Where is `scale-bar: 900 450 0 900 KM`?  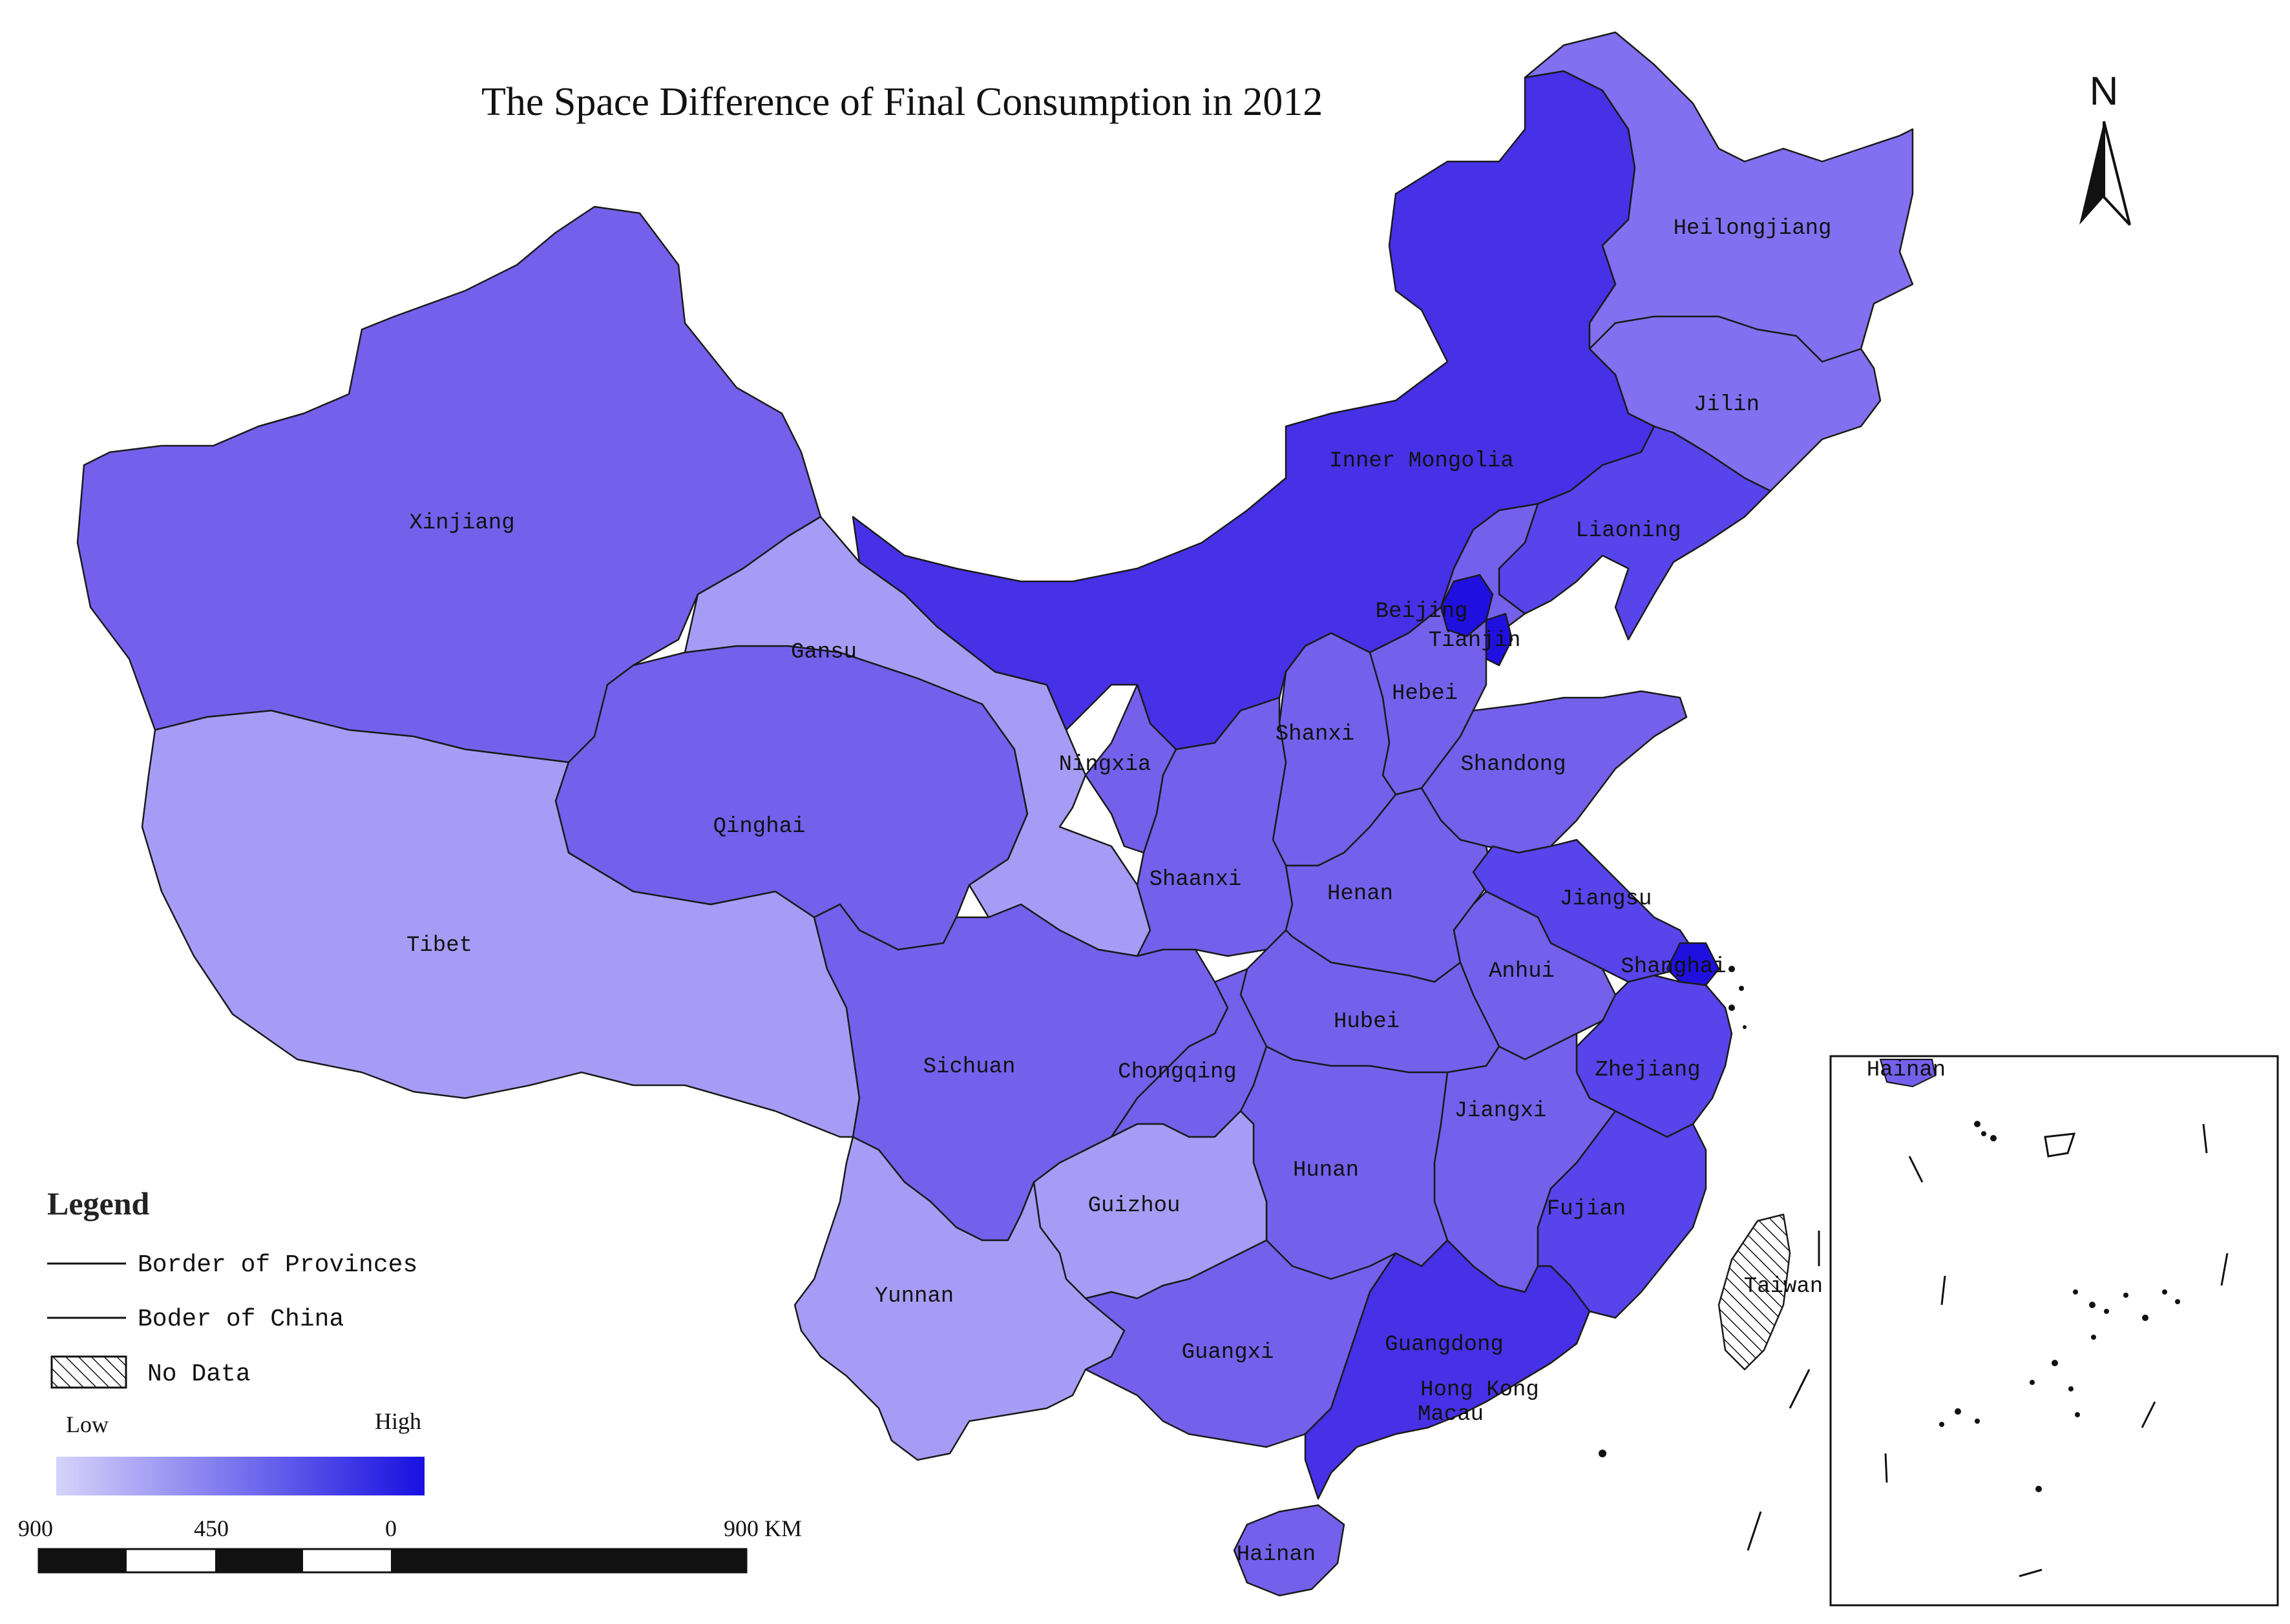 scale-bar: 900 450 0 900 KM is located at coordinates (410, 1544).